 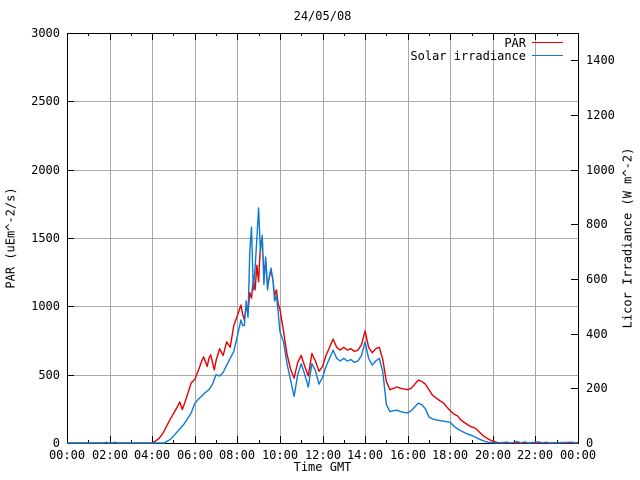 What do you see at coordinates (322, 467) in the screenshot?
I see `x-axis-title: Time GMT` at bounding box center [322, 467].